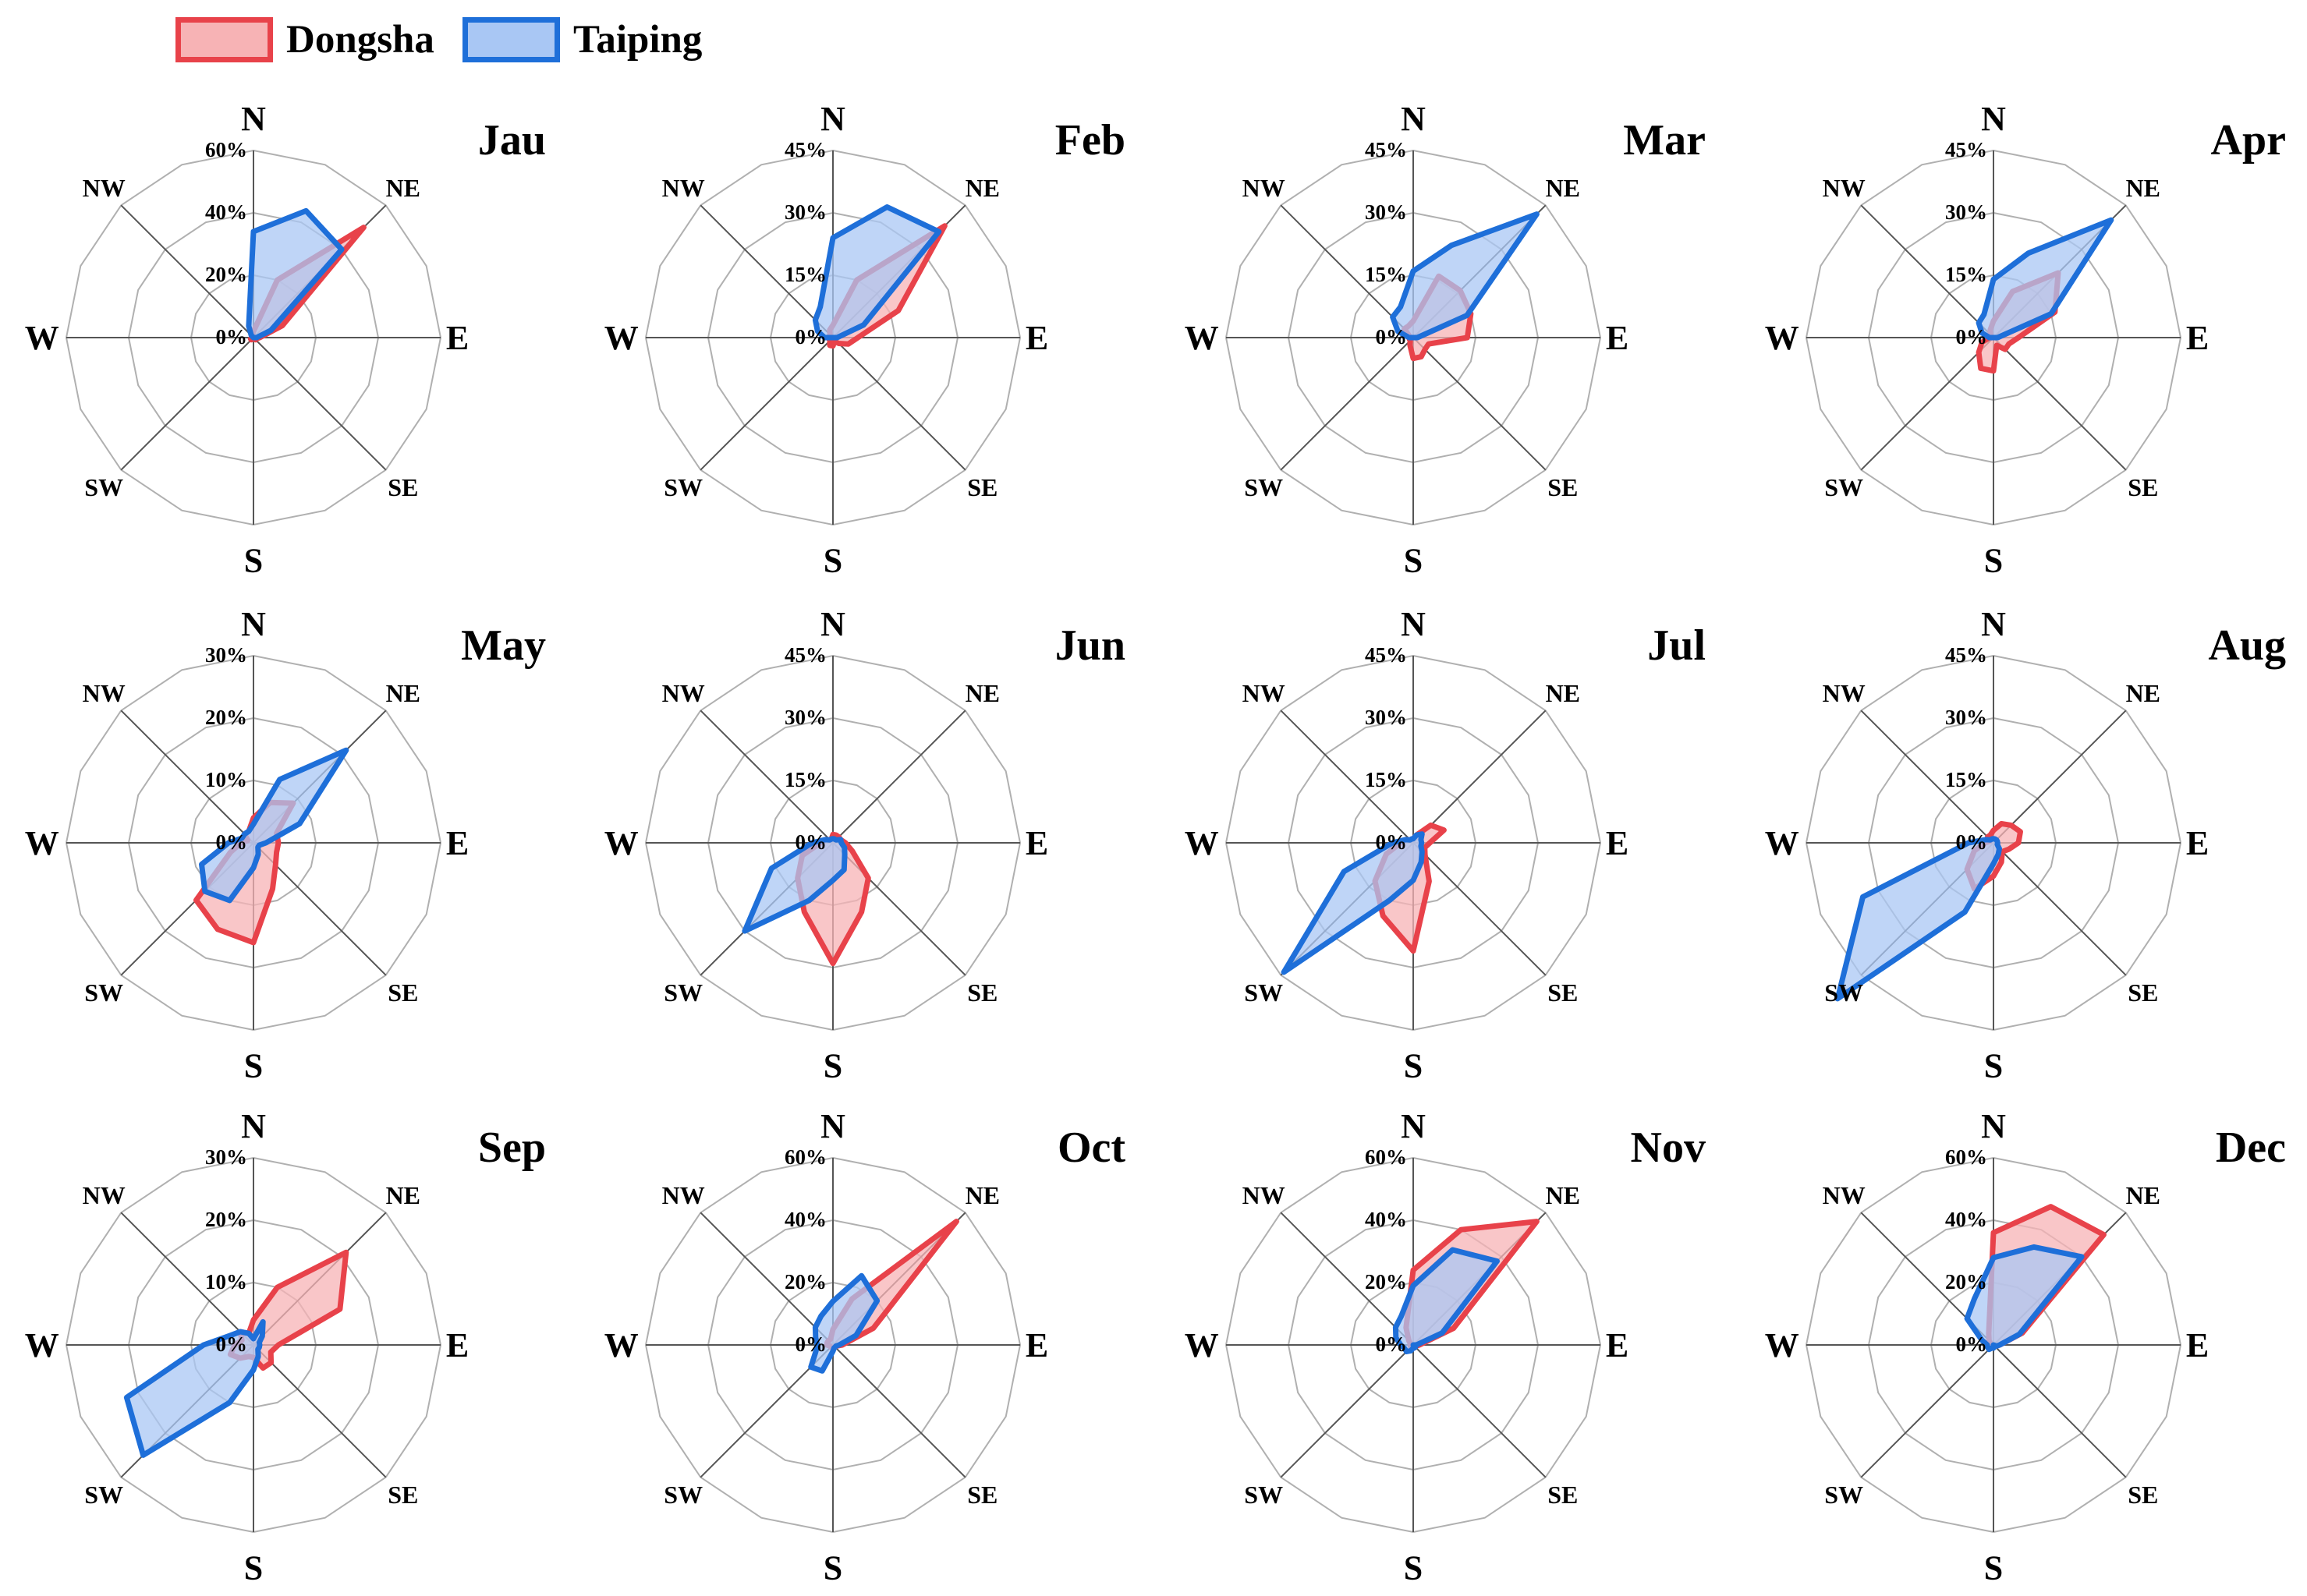 This screenshot has height=1596, width=2307. What do you see at coordinates (638, 40) in the screenshot?
I see `legend-label-taiping: Taiping` at bounding box center [638, 40].